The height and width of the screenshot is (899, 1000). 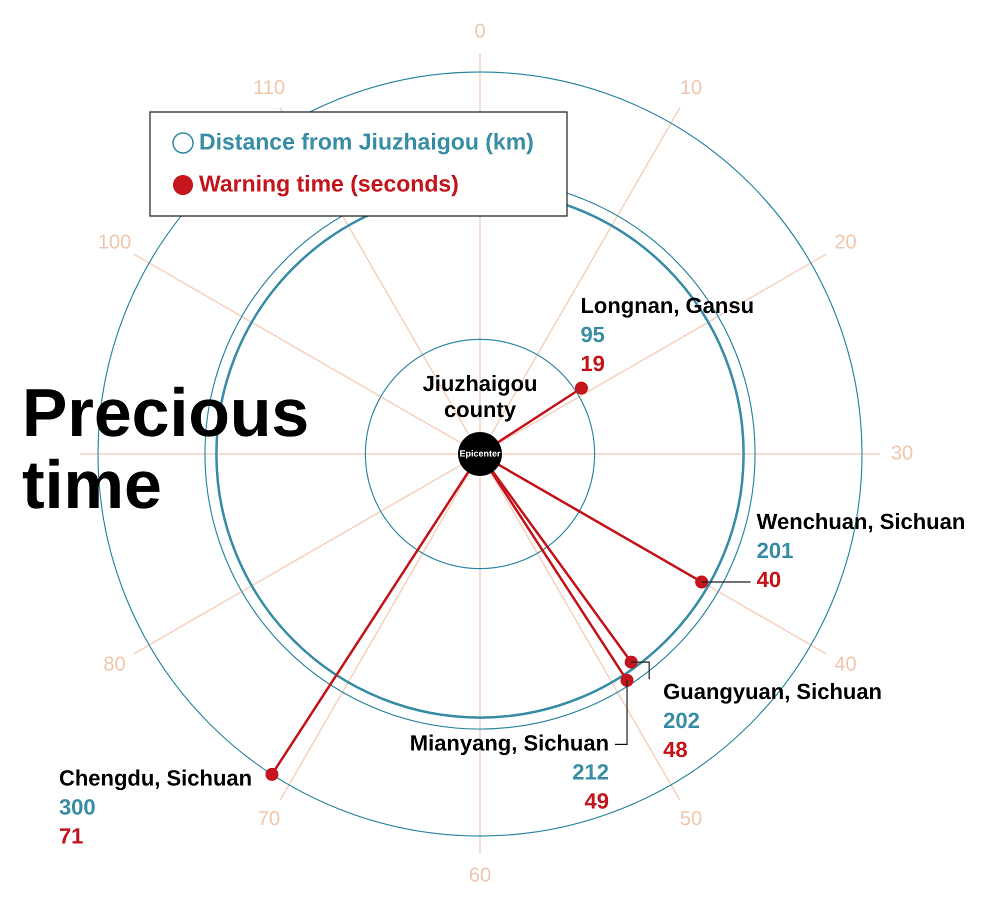 What do you see at coordinates (691, 88) in the screenshot?
I see `text: 10` at bounding box center [691, 88].